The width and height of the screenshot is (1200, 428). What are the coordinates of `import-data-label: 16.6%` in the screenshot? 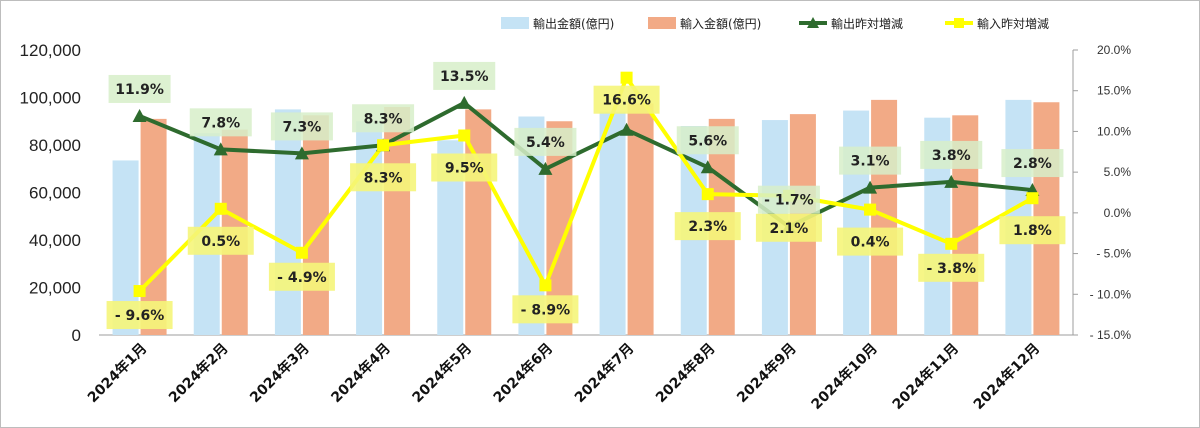 It's located at (626, 101).